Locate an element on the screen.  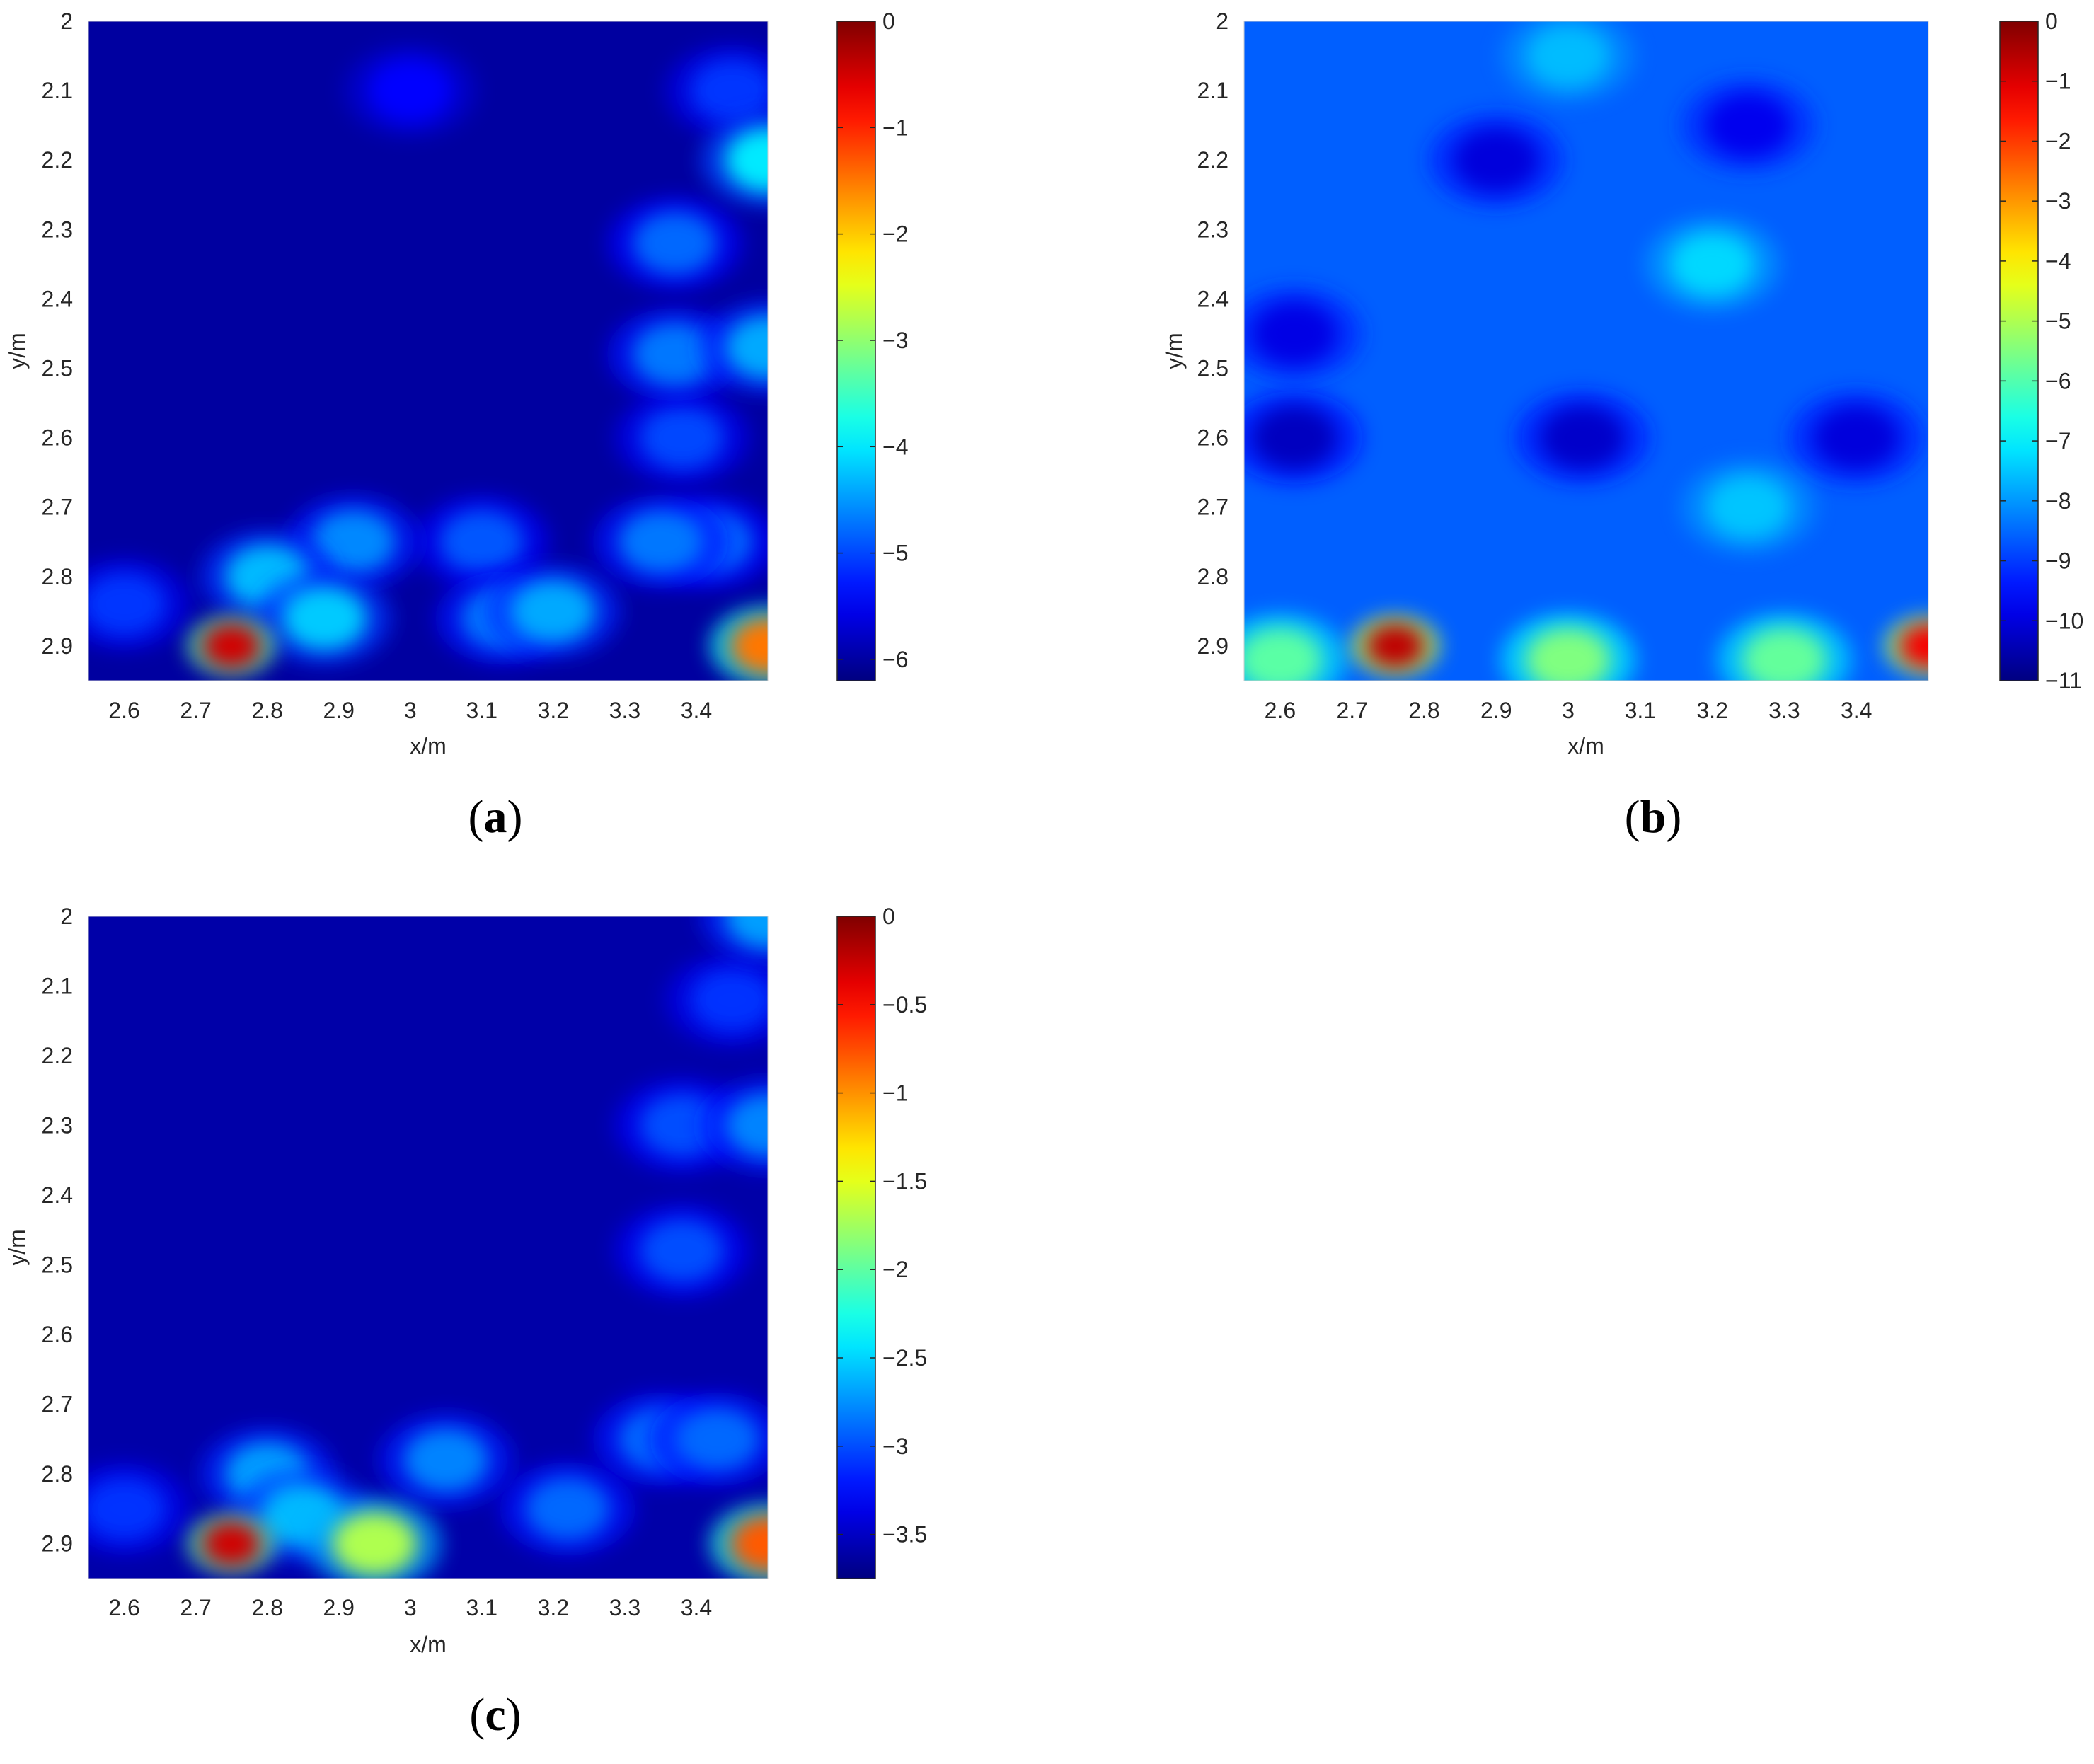
heatmap-b is located at coordinates (1586, 351).